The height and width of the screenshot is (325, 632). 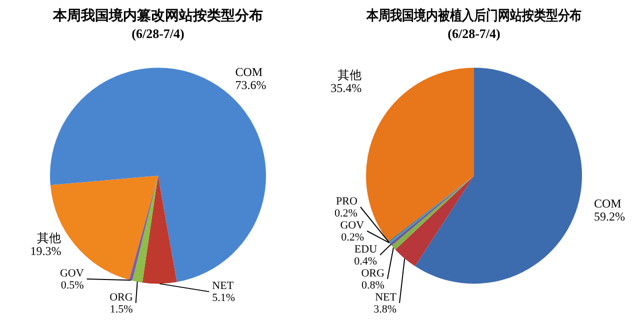 What do you see at coordinates (46, 251) in the screenshot?
I see `data-label: 19.3%` at bounding box center [46, 251].